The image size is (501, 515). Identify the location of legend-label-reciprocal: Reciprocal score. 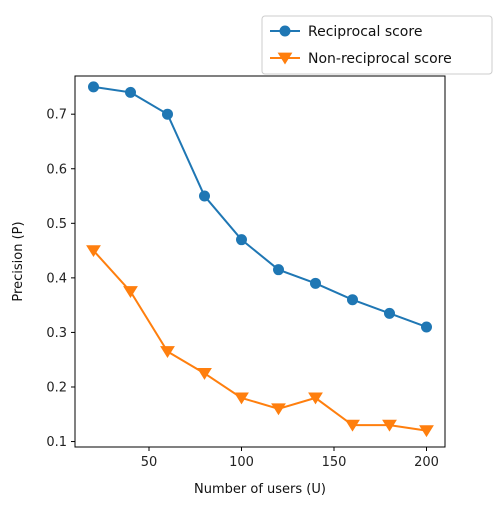
(365, 32).